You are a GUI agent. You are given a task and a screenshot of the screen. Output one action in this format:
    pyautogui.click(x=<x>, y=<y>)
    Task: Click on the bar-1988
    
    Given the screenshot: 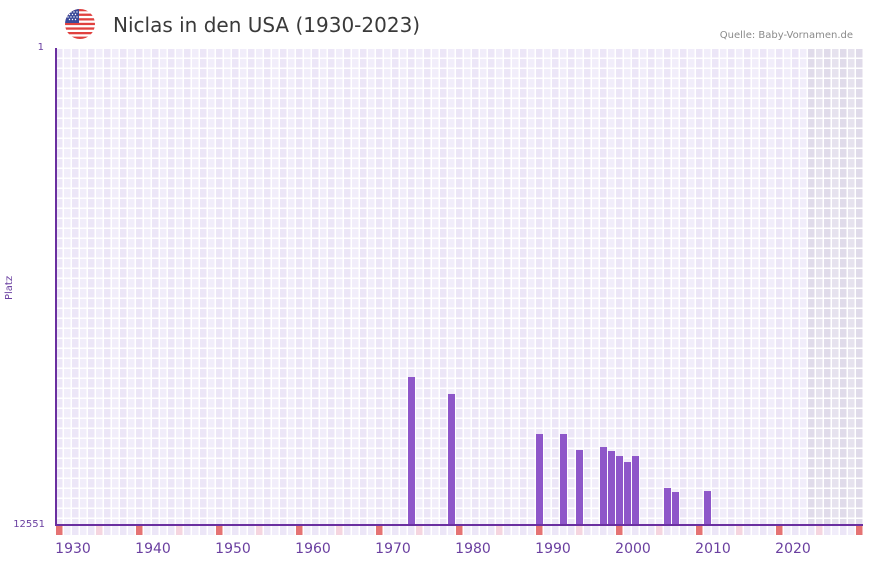 What is the action you would take?
    pyautogui.click(x=539, y=479)
    